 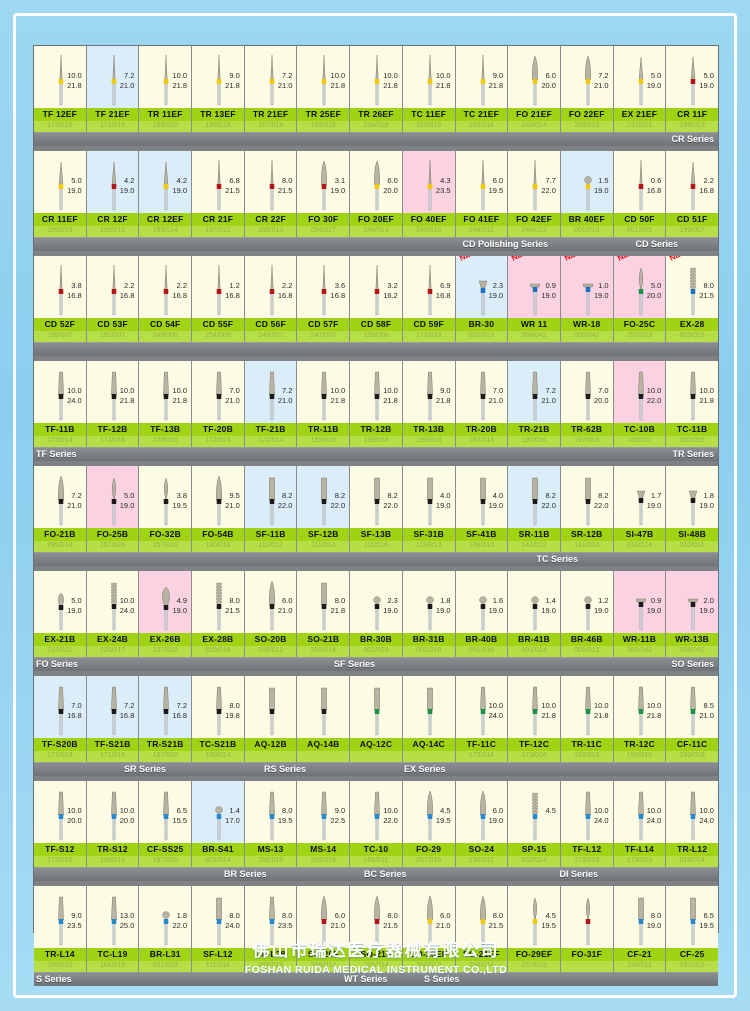 I want to click on product-cell: 3.1 19.0, so click(x=323, y=182).